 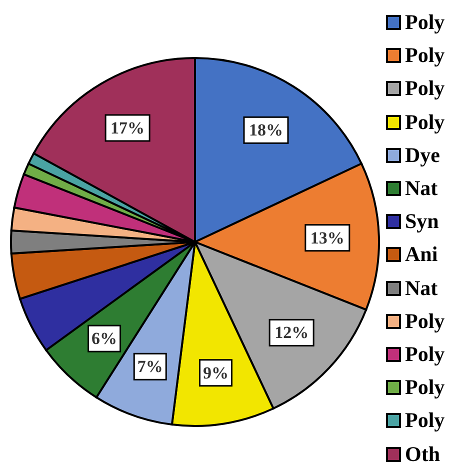 I want to click on data-label: 12%, so click(x=291, y=332).